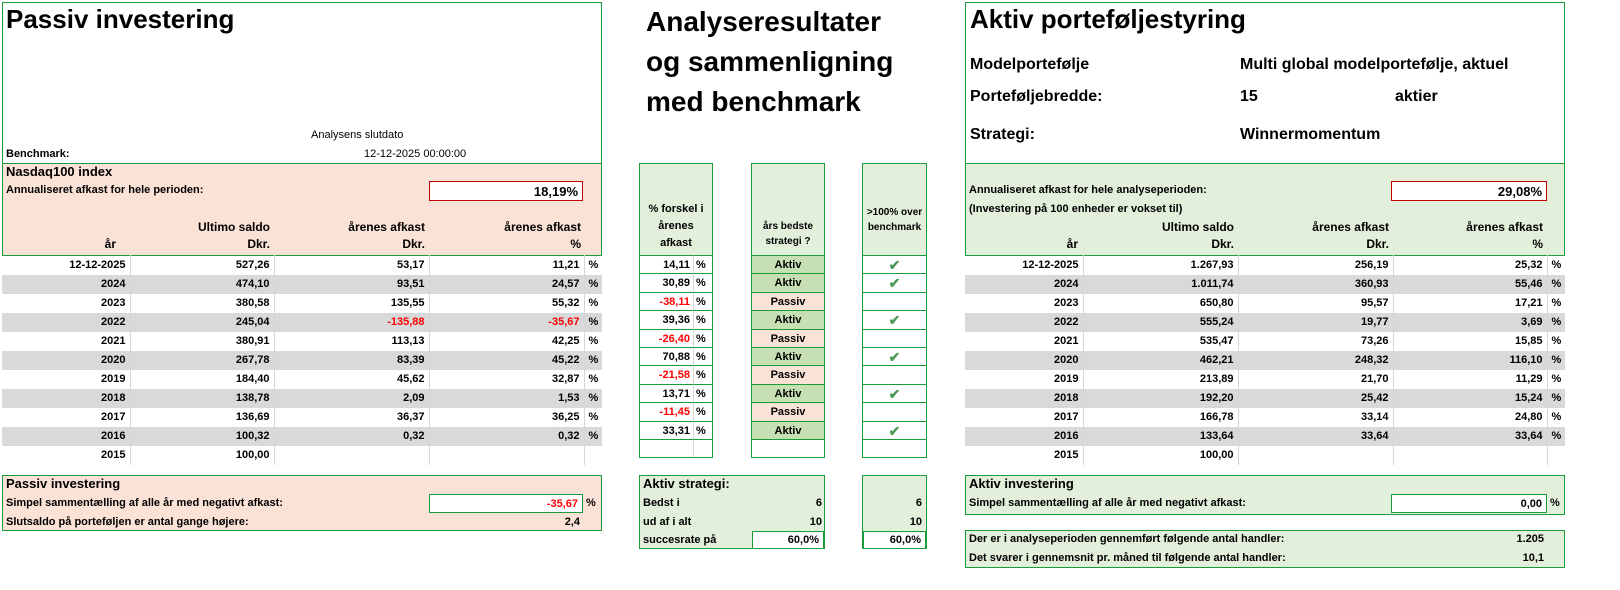 This screenshot has height=590, width=1620. What do you see at coordinates (788, 234) in the screenshot?
I see `best-column-header: års bedste strategi ?` at bounding box center [788, 234].